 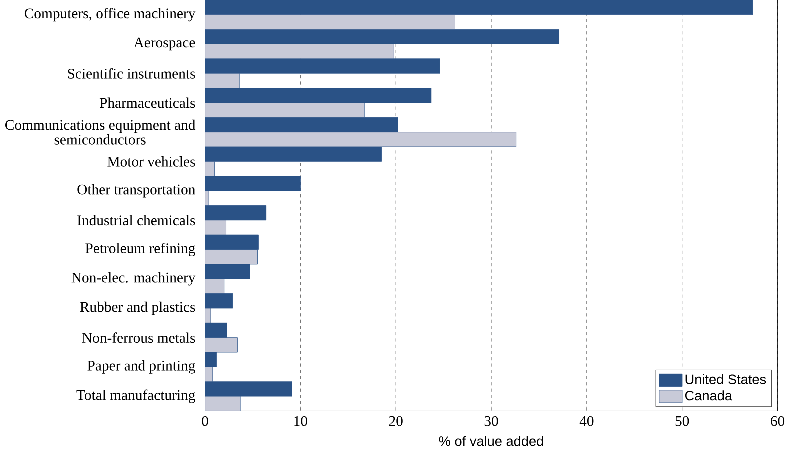 I want to click on x-tick-label: 40, so click(x=587, y=421).